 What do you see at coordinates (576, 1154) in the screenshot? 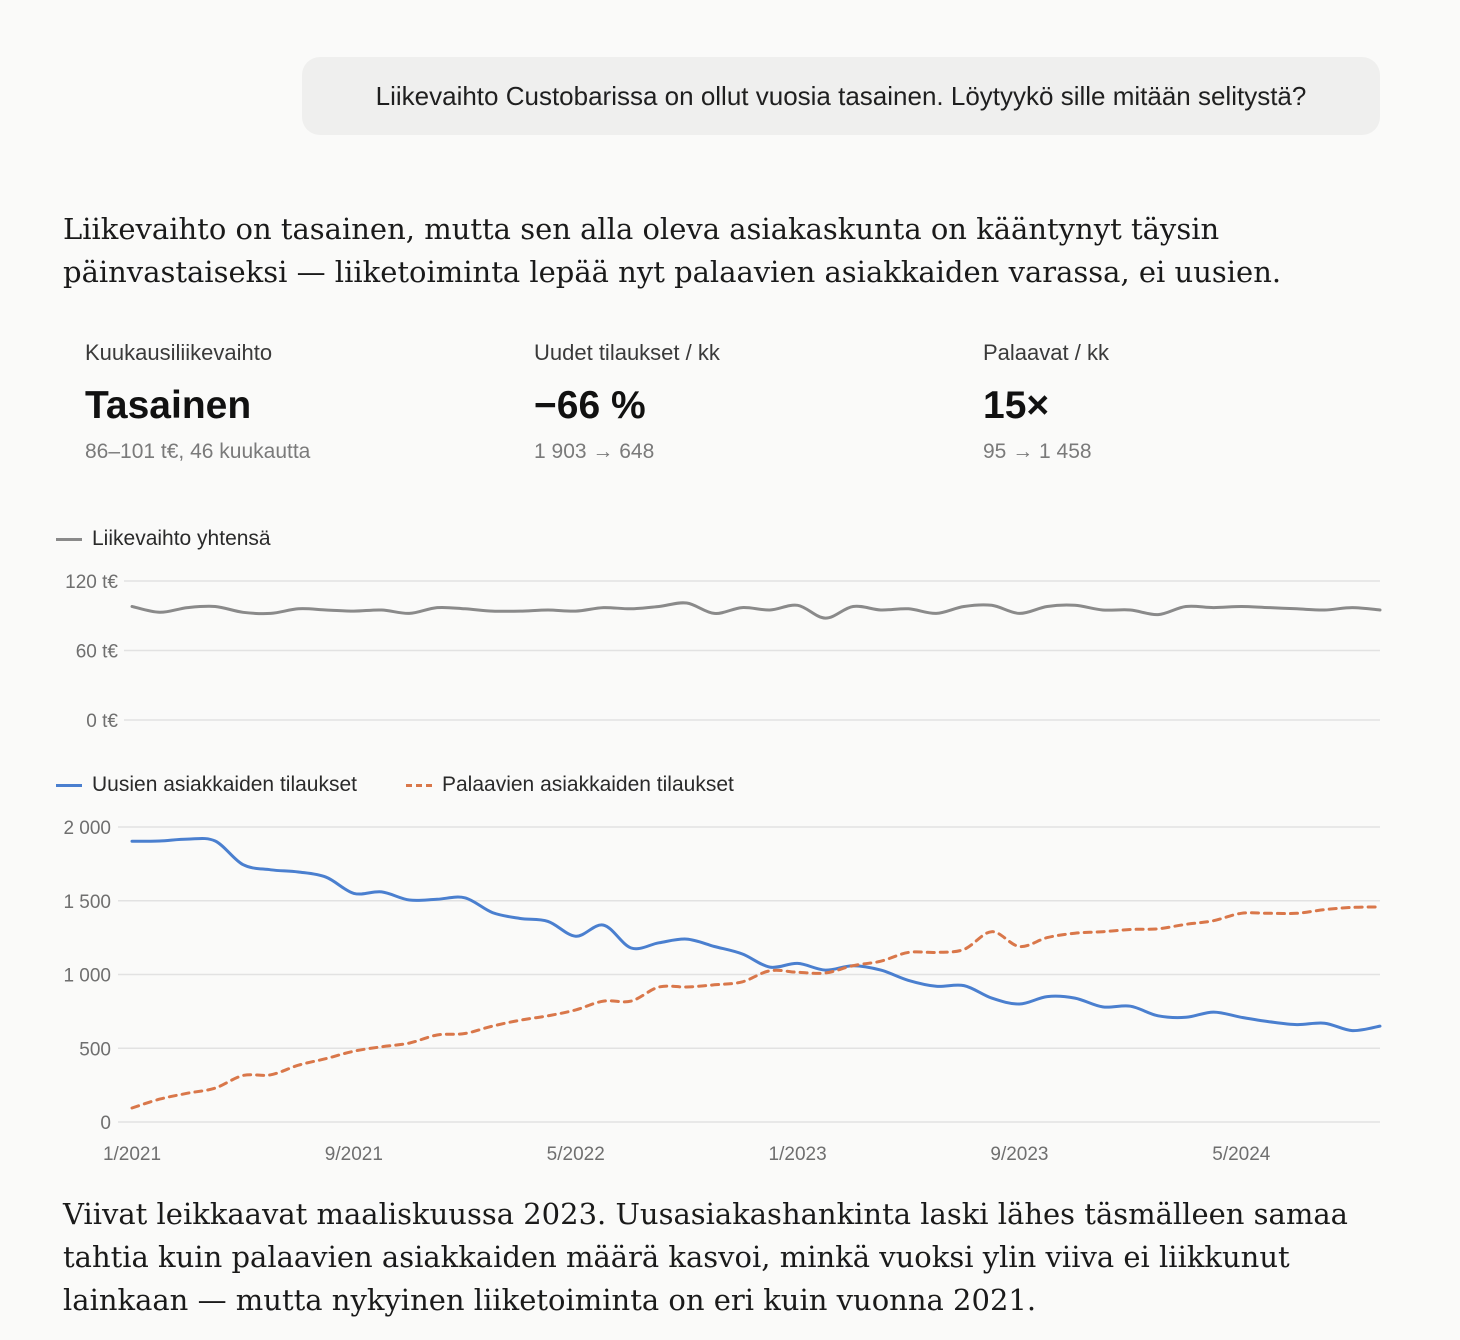
I see `x-tick-label: 5/2022` at bounding box center [576, 1154].